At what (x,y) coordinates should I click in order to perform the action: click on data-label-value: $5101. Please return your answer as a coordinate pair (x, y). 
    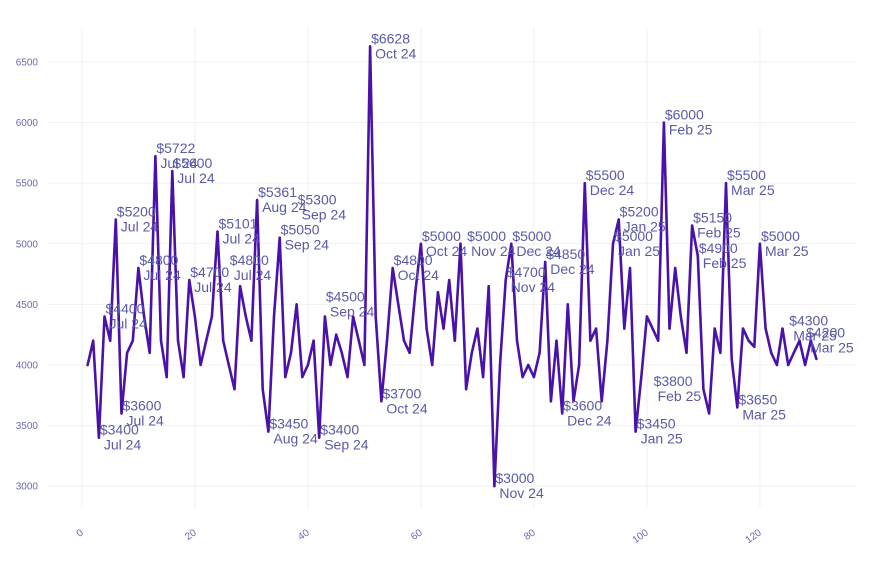
    Looking at the image, I should click on (238, 224).